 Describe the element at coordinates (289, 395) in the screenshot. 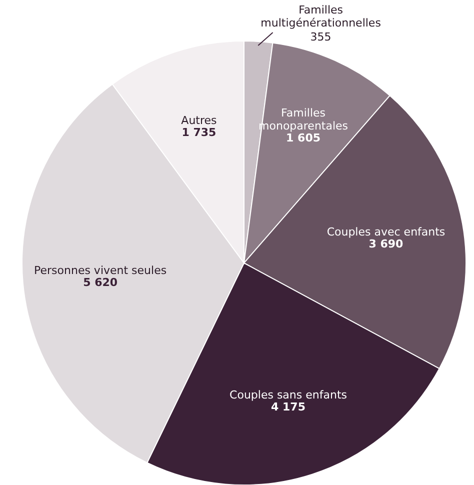

I see `slice-label: Couples sans enfants` at that location.